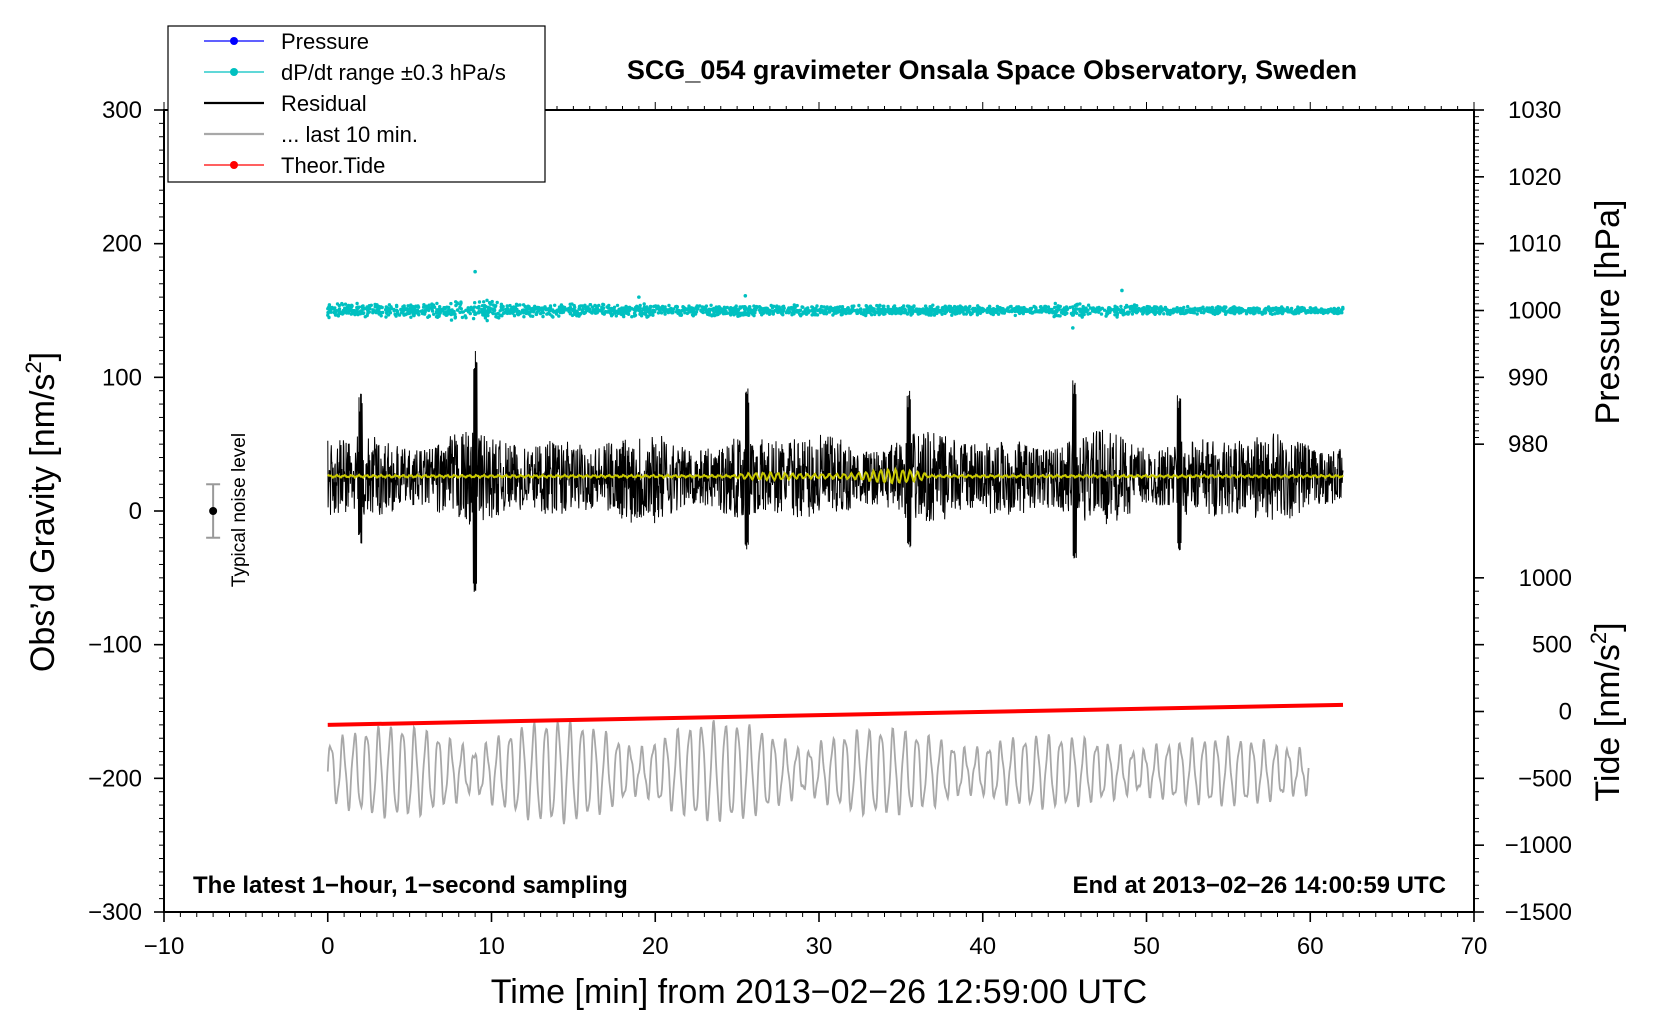  Describe the element at coordinates (1608, 722) in the screenshot. I see `y-label-tide-main: Tide [nm/s` at that location.